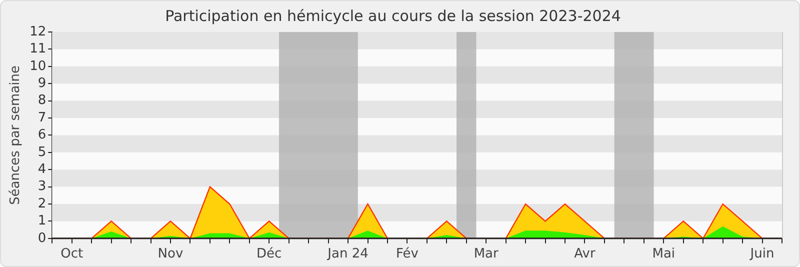 The image size is (800, 267). I want to click on y-tick-label: 6, so click(42, 135).